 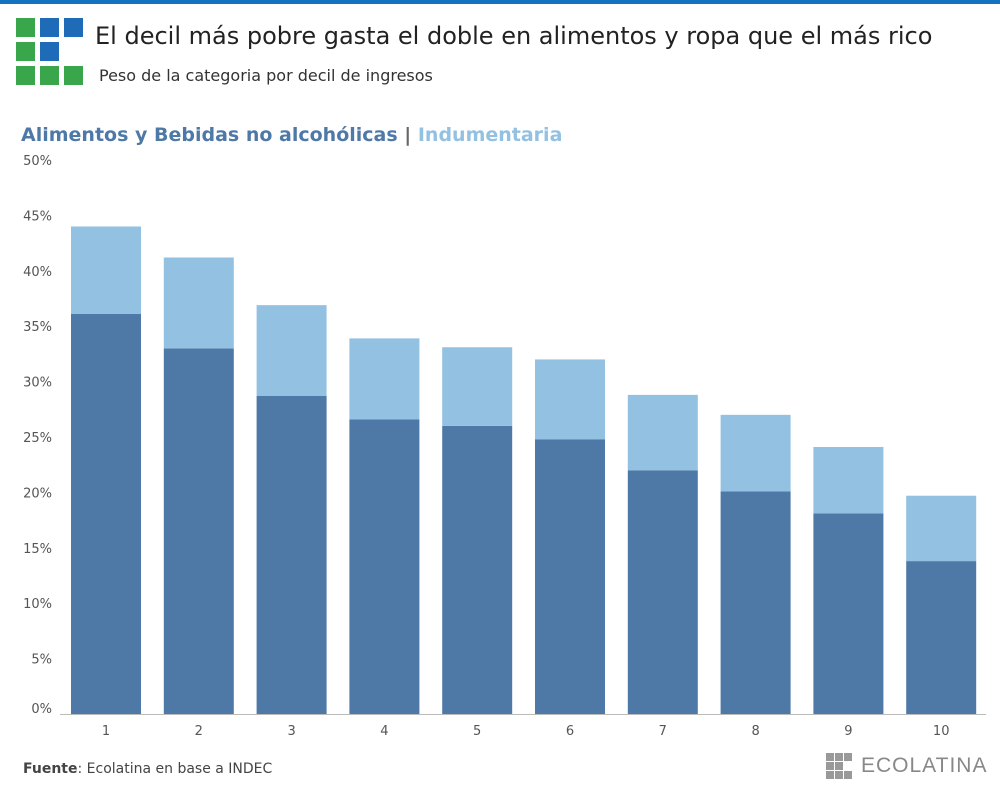 I want to click on y-tick-label: 30%, so click(x=37, y=383).